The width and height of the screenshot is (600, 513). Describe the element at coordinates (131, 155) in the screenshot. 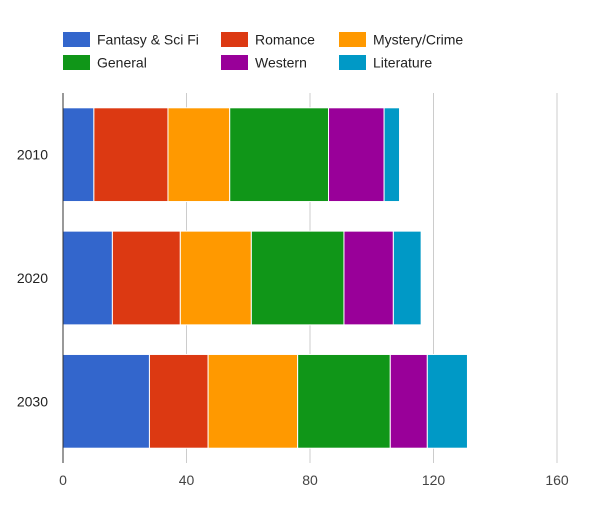

I see `bar-segment-romance-2010` at that location.